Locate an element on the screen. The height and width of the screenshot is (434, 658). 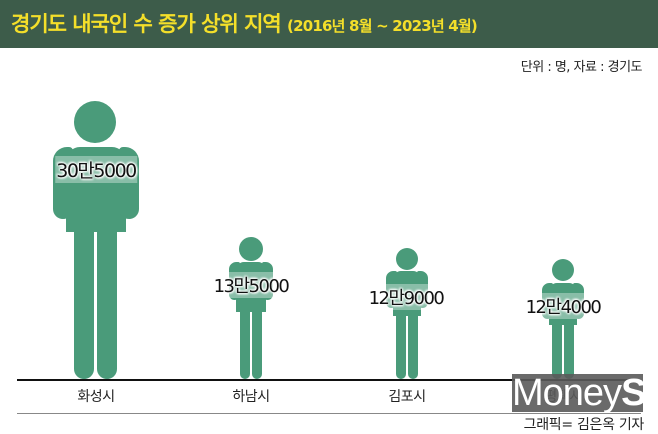
chart-header: 경기도 내국인 수 증가 상위 지역 (2016년 8월 ~ 2023년 4월) is located at coordinates (329, 24).